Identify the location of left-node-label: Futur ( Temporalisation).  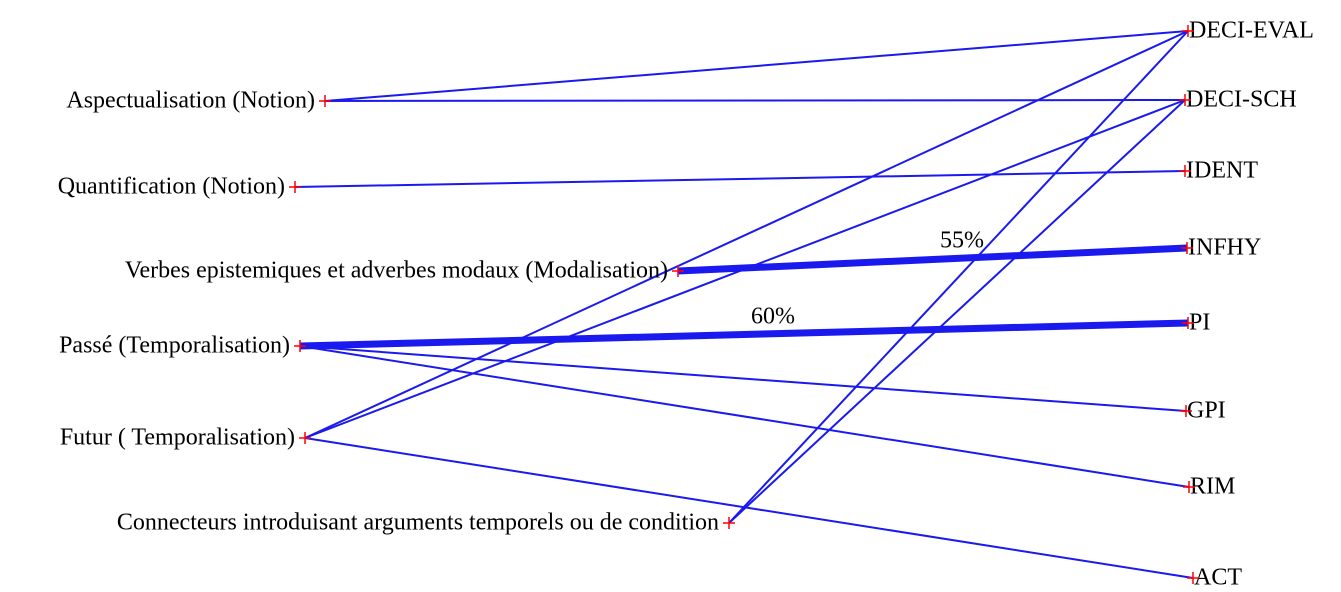
(177, 438).